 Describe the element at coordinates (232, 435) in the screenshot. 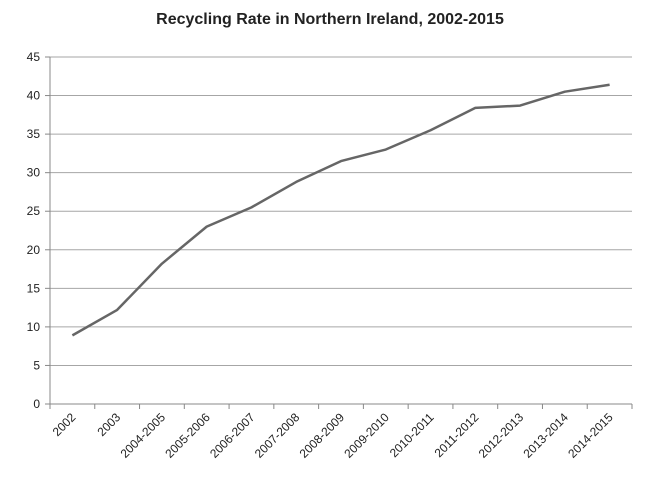

I see `x-tick-label: 2006-2007` at that location.